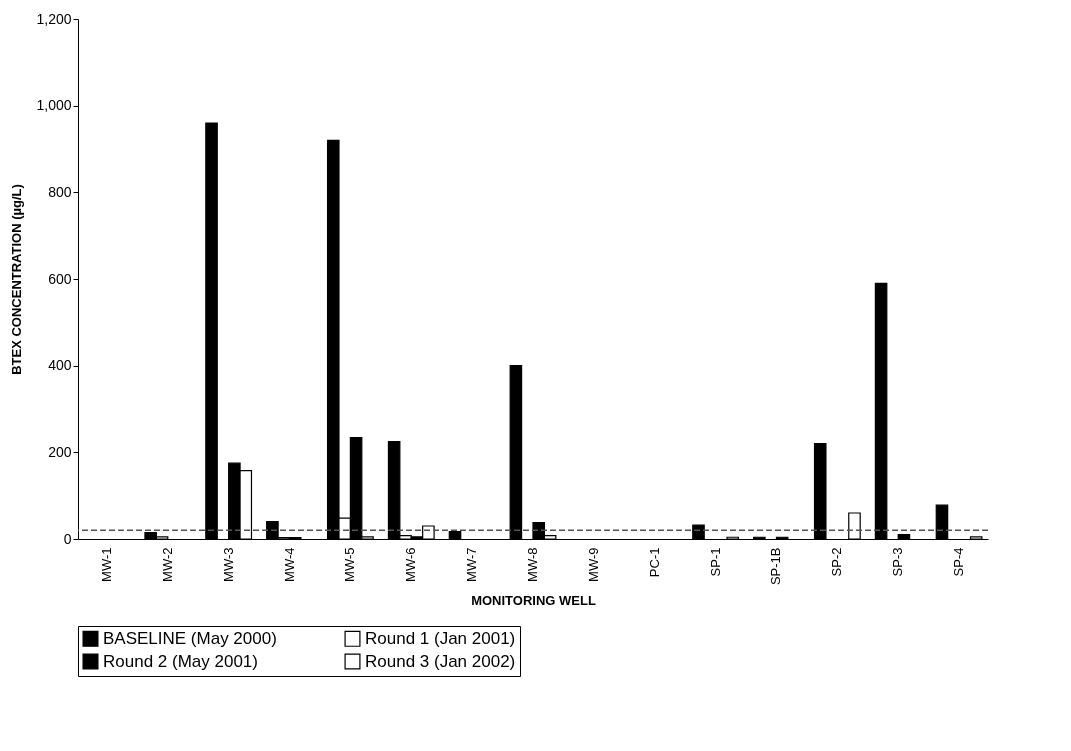  Describe the element at coordinates (654, 562) in the screenshot. I see `x-tick-label: PC-1` at that location.